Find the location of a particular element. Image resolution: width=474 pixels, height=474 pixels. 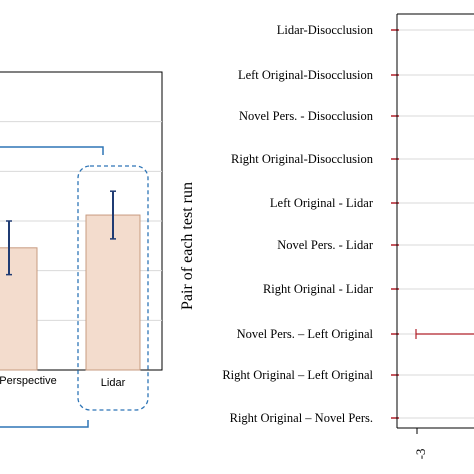

x-tick-label-lidar: Lidar is located at coordinates (113, 383).